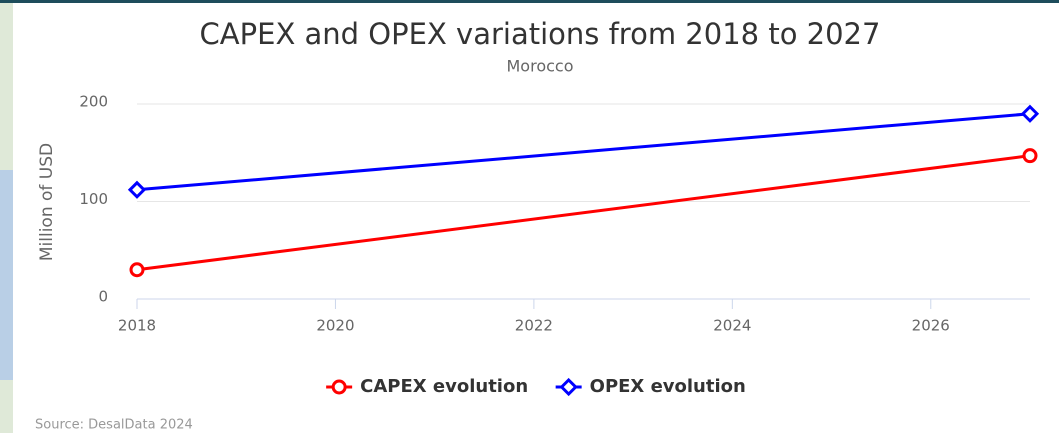 This screenshot has width=1059, height=433. I want to click on legend-label: CAPEX evolution, so click(444, 386).